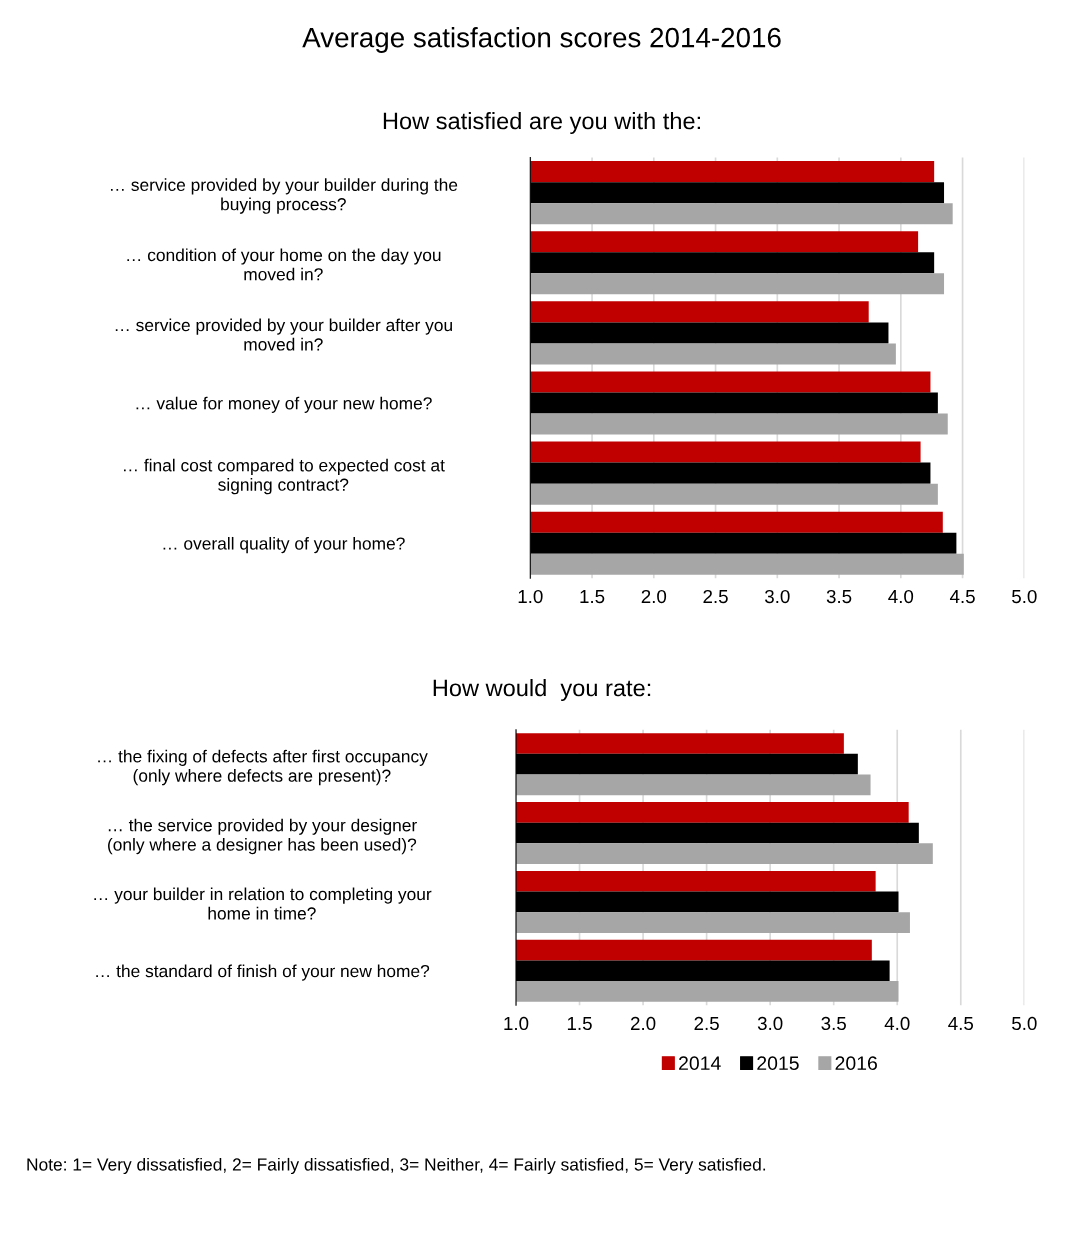 This screenshot has width=1067, height=1241. Describe the element at coordinates (541, 123) in the screenshot. I see `chart-subtitle: How satisfied are you with the:` at that location.